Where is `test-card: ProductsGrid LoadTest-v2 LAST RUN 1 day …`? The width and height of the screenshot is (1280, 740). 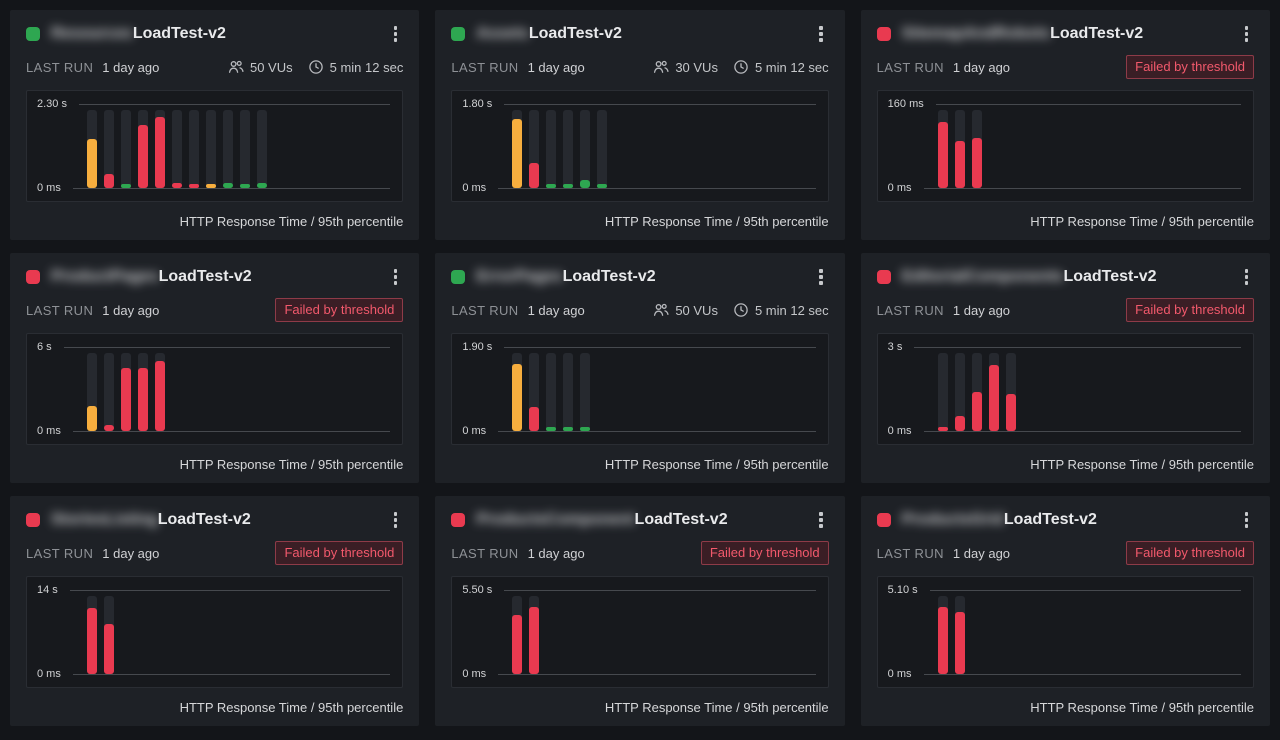
test-card: ProductsGrid LoadTest-v2 LAST RUN 1 day … is located at coordinates (1065, 611).